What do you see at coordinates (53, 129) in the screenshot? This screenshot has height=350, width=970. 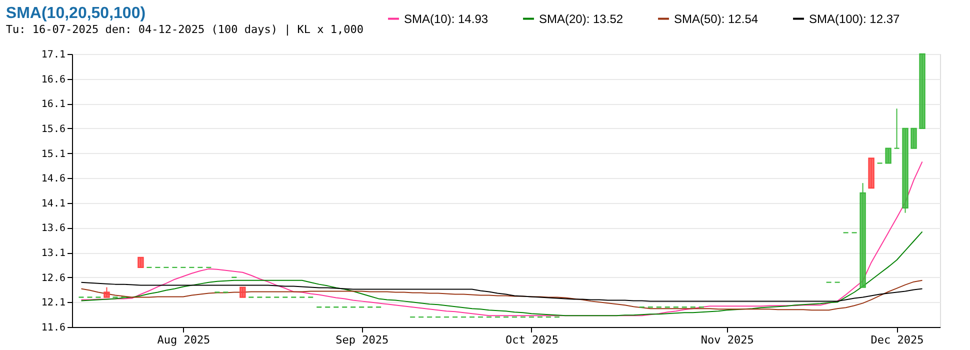 I see `y-tick-label: 15.6` at bounding box center [53, 129].